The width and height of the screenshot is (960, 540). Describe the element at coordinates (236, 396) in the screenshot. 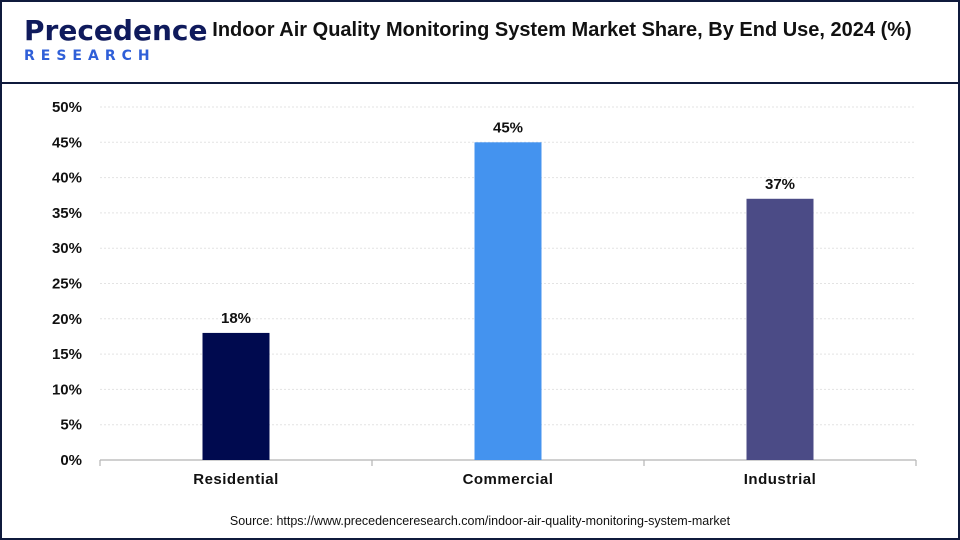

I see `bar-residential` at that location.